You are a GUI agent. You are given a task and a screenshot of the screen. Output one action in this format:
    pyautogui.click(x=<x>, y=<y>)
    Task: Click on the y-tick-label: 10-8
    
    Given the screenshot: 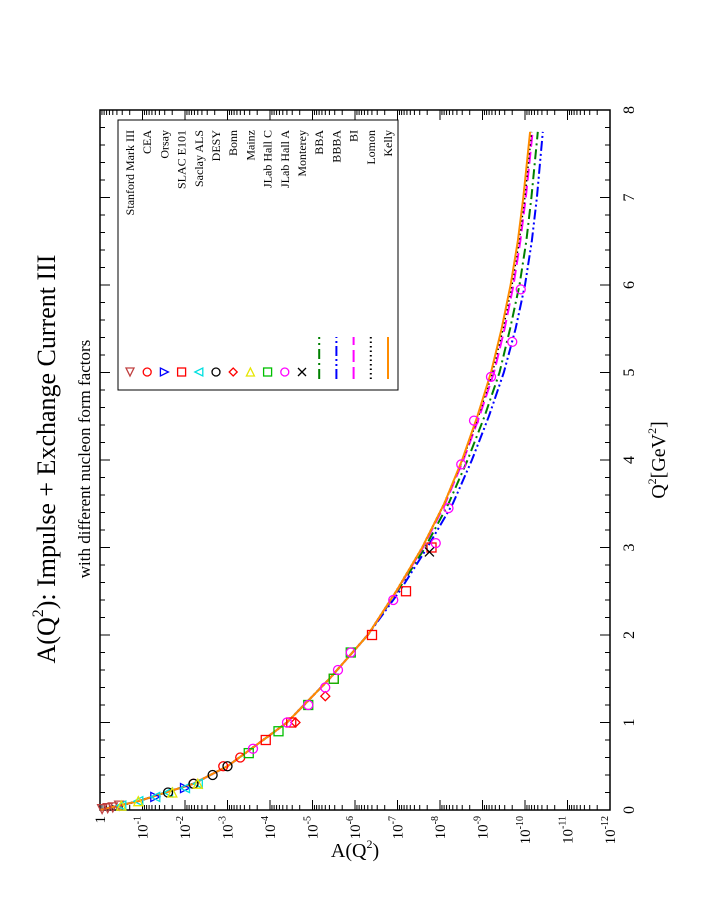 What is the action you would take?
    pyautogui.click(x=439, y=827)
    